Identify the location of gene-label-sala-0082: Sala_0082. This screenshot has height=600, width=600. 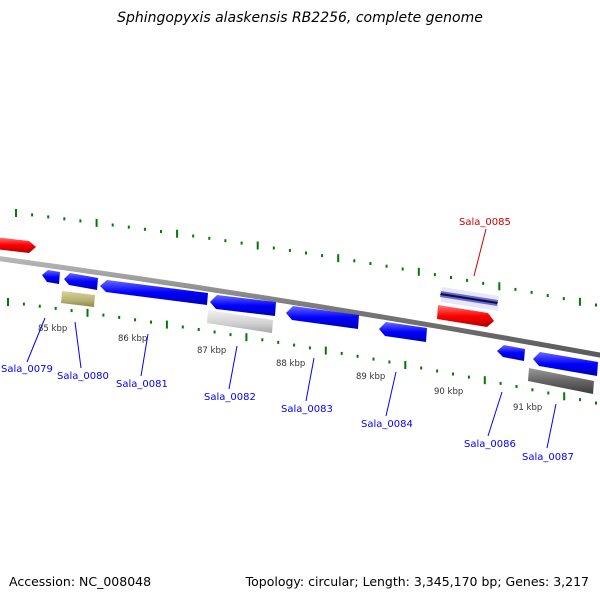
(230, 397).